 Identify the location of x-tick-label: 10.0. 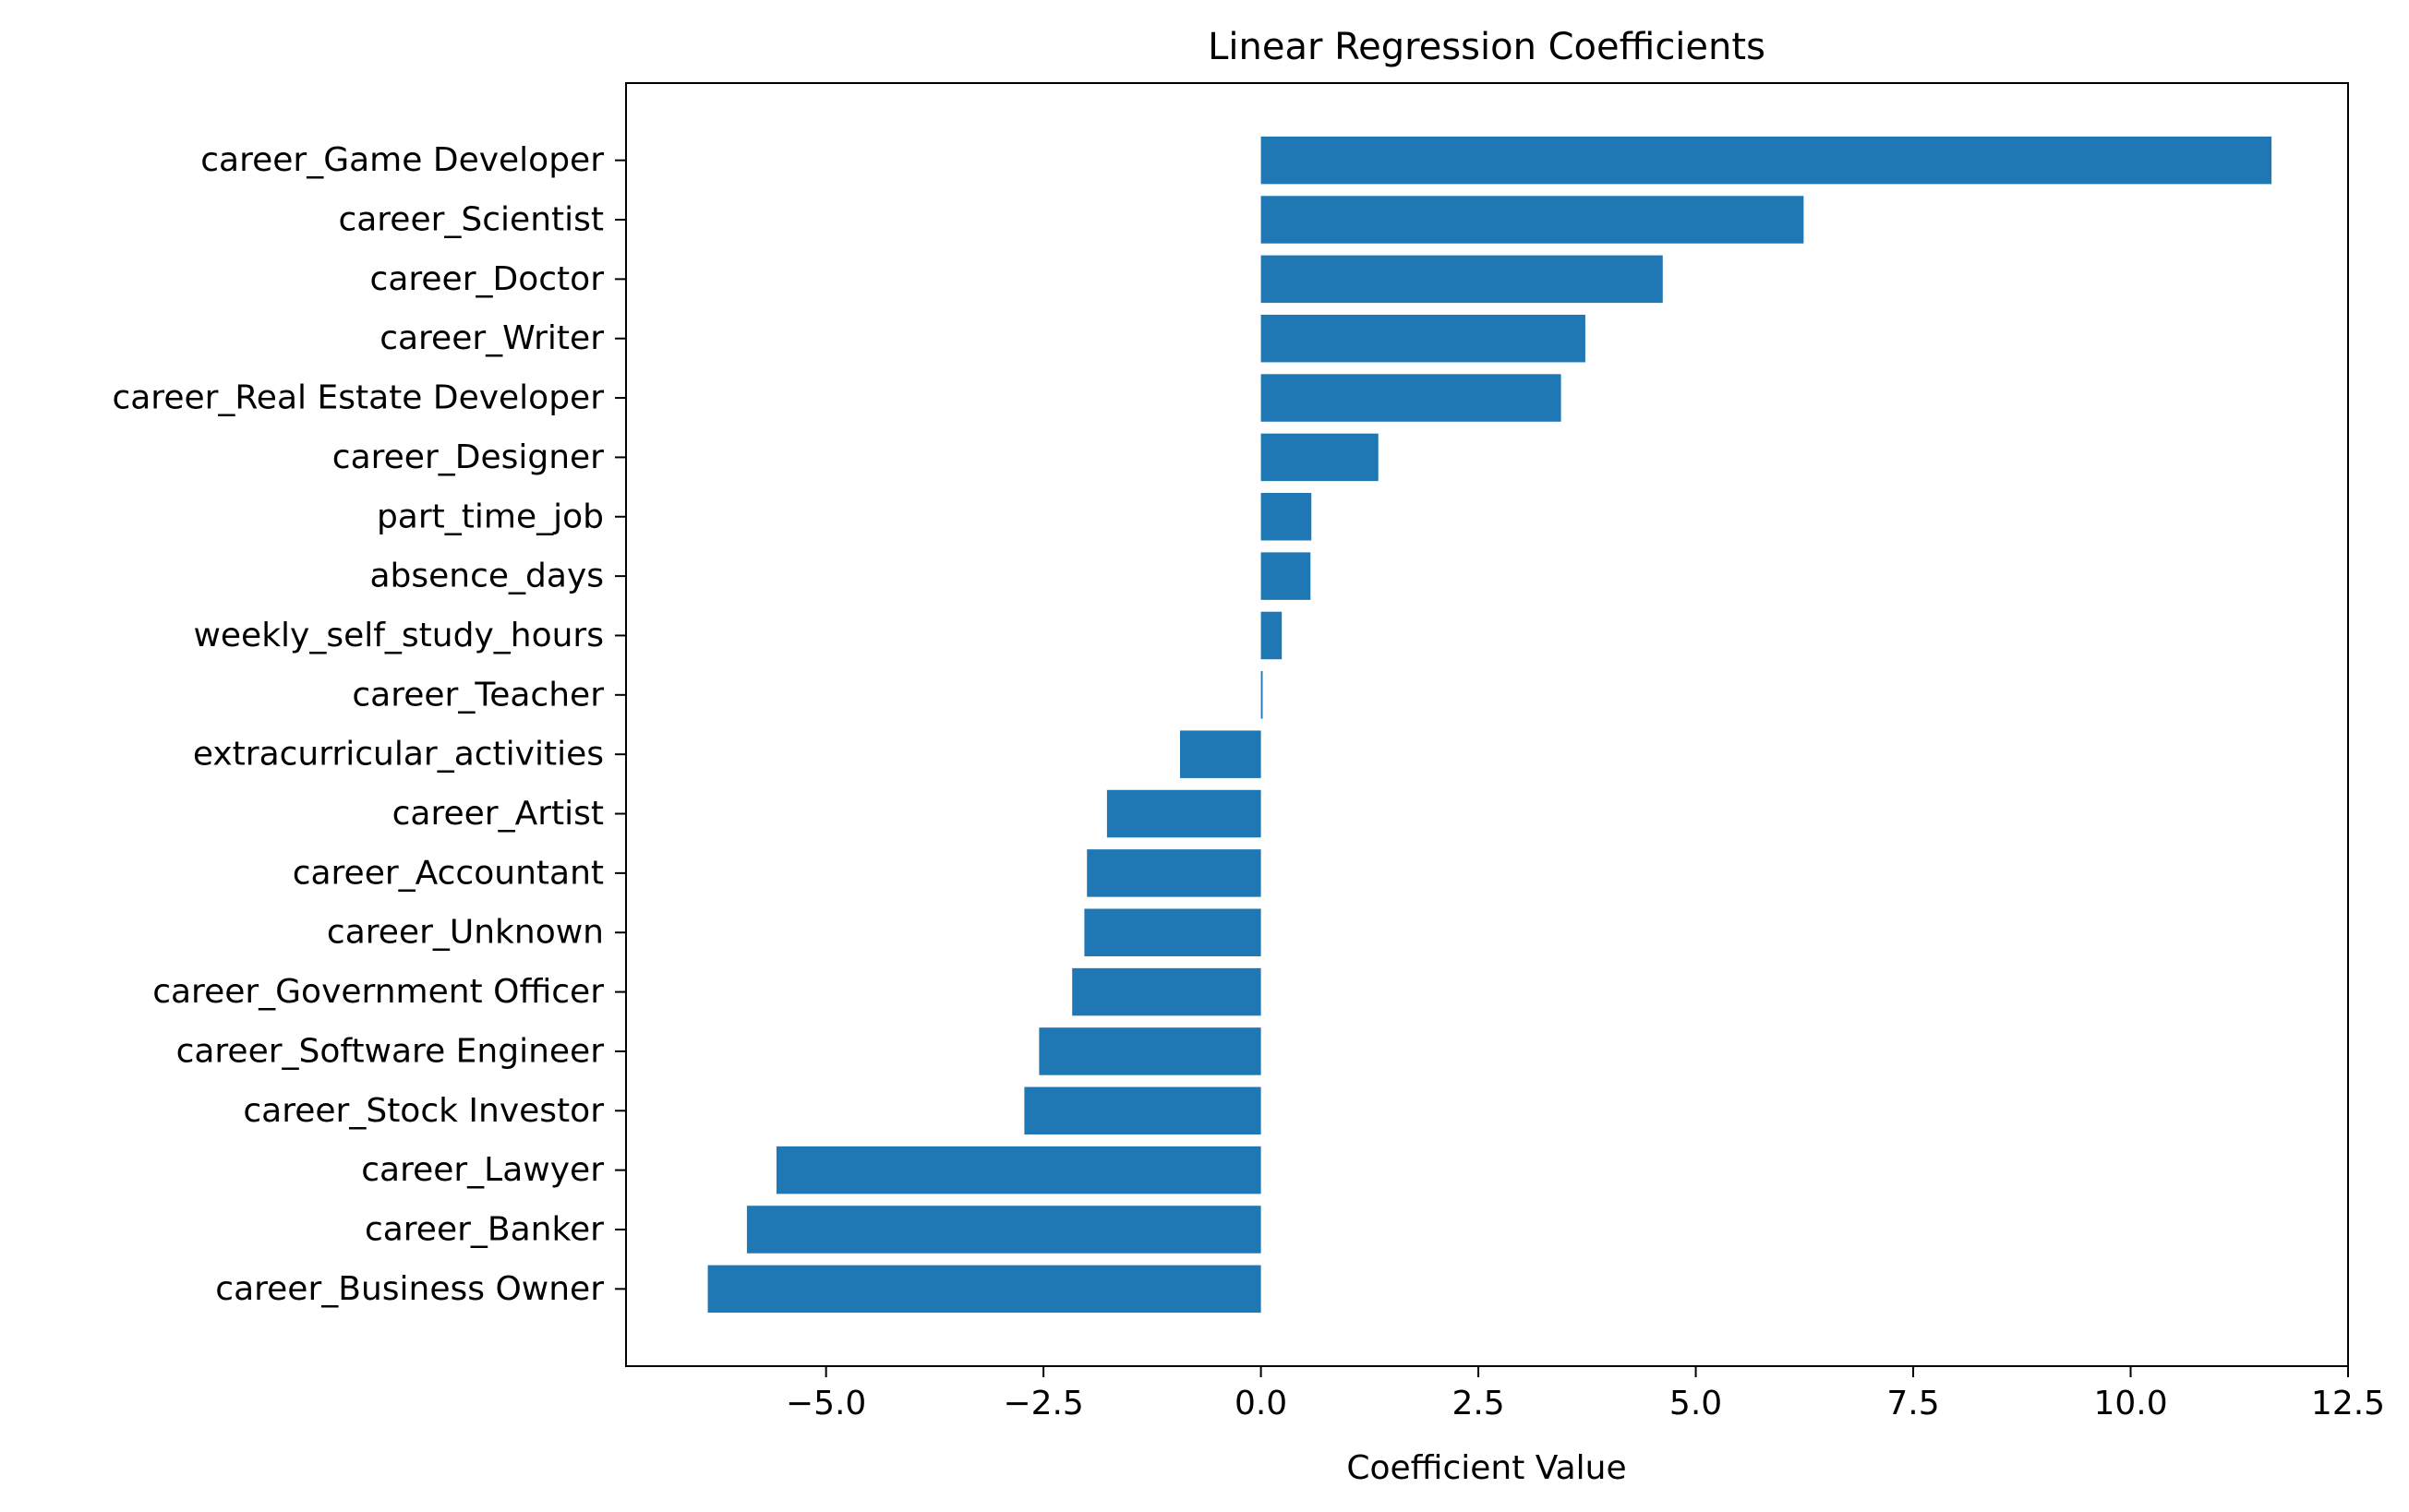
(2130, 1403).